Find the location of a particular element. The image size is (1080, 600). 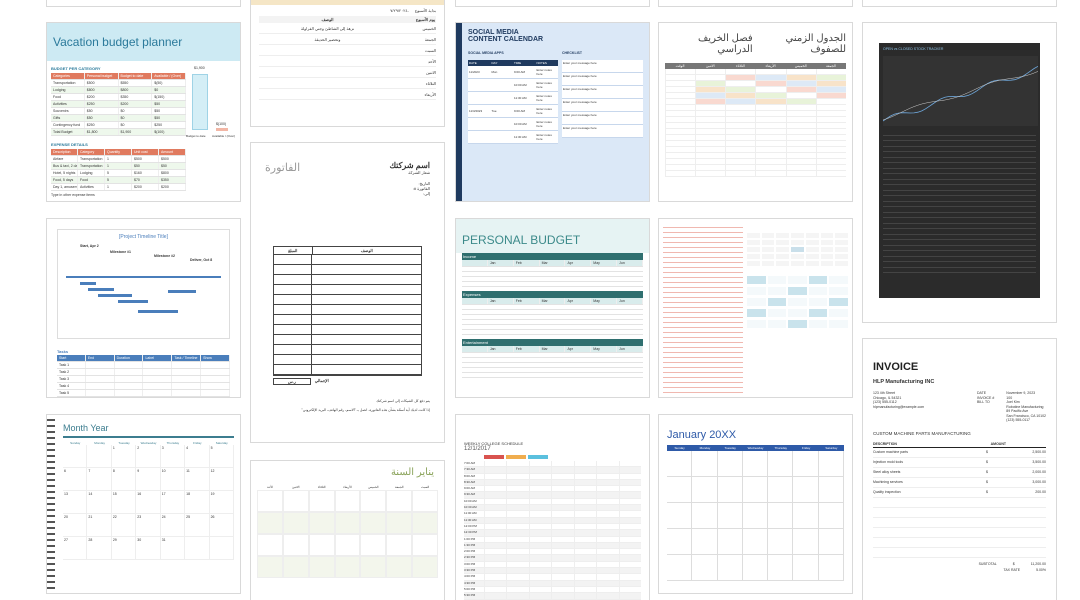

calendar-day: 29 is located at coordinates (124, 548).